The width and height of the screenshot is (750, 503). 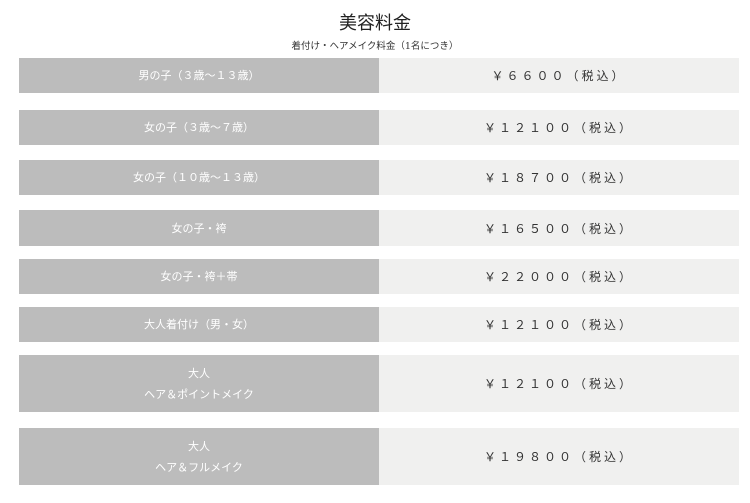 I want to click on price-row: 大人 ヘア＆ポイントメイク ￥１２１００（税込）, so click(x=379, y=383).